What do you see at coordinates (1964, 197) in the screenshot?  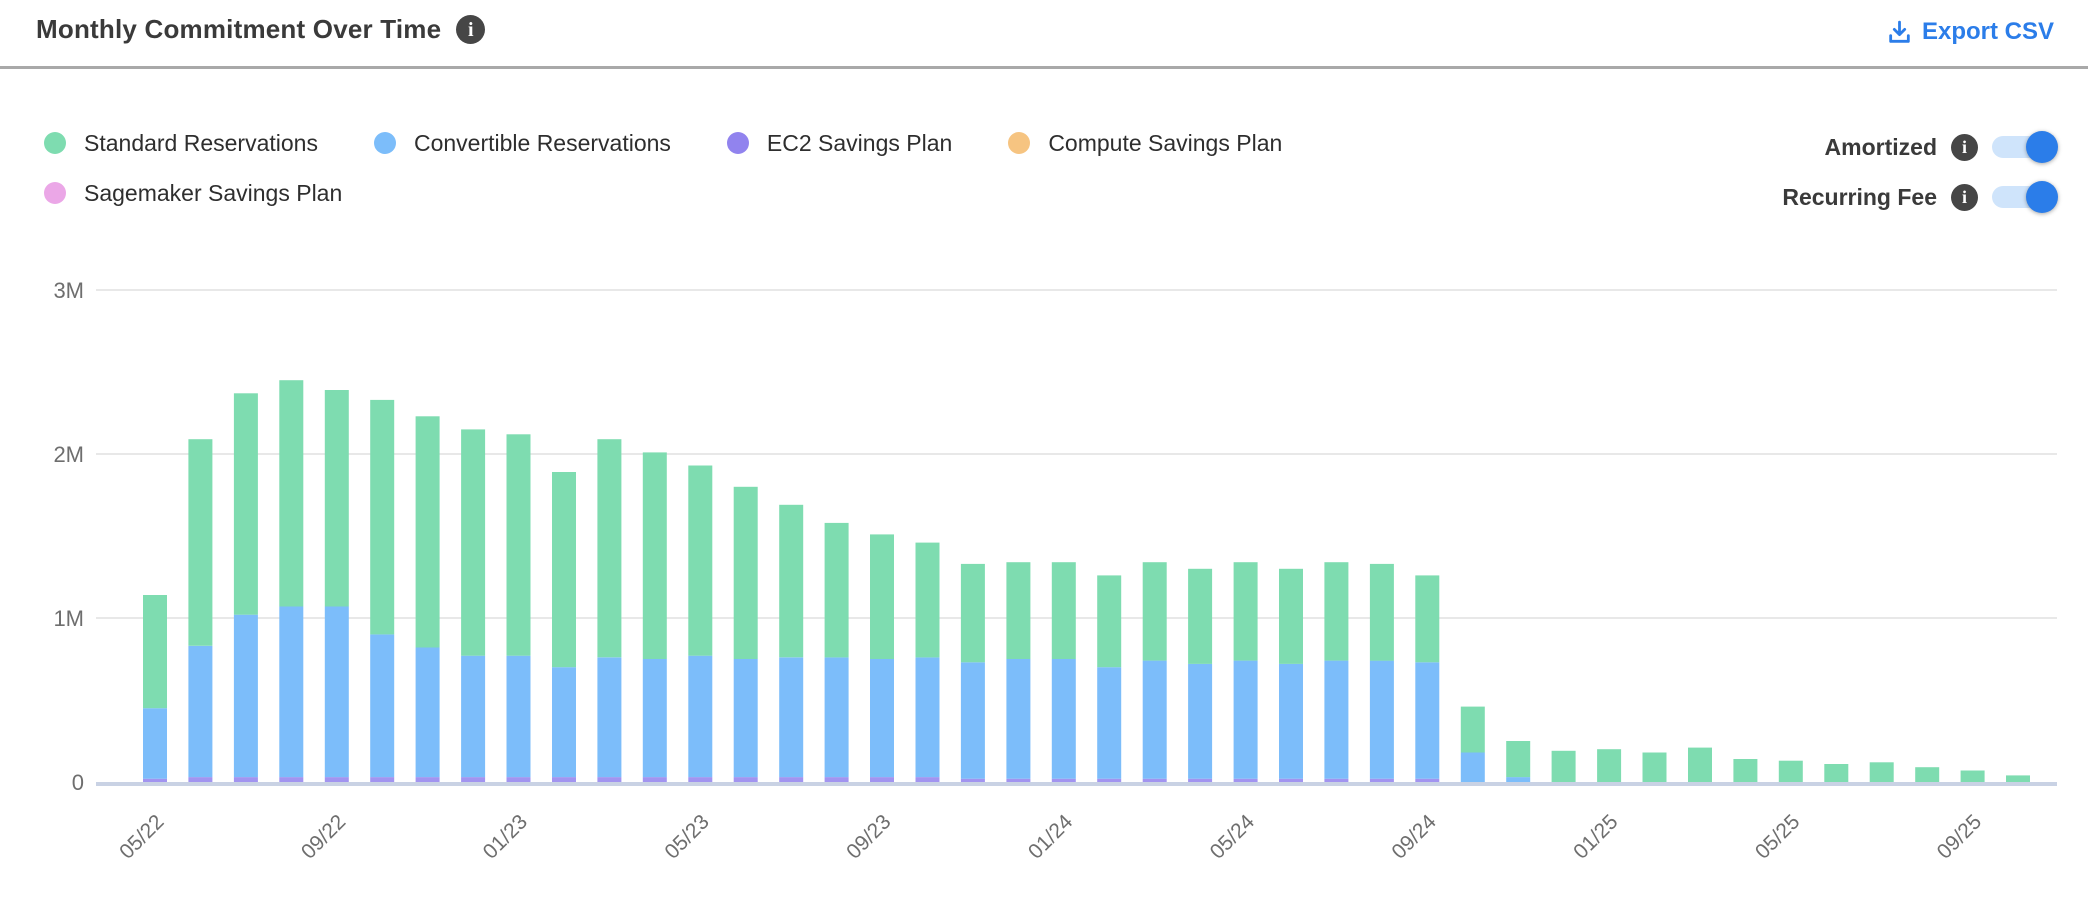 I see `recurring-fee-info-icon: i` at bounding box center [1964, 197].